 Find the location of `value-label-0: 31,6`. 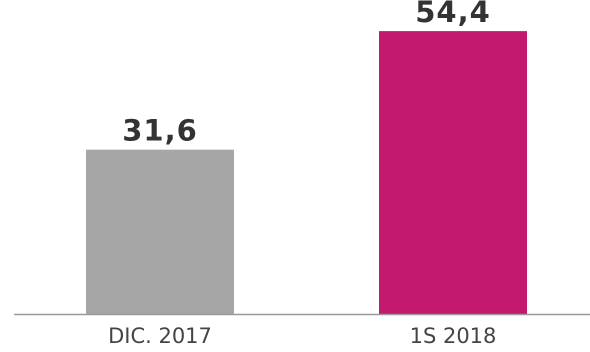

value-label-0: 31,6 is located at coordinates (160, 131).